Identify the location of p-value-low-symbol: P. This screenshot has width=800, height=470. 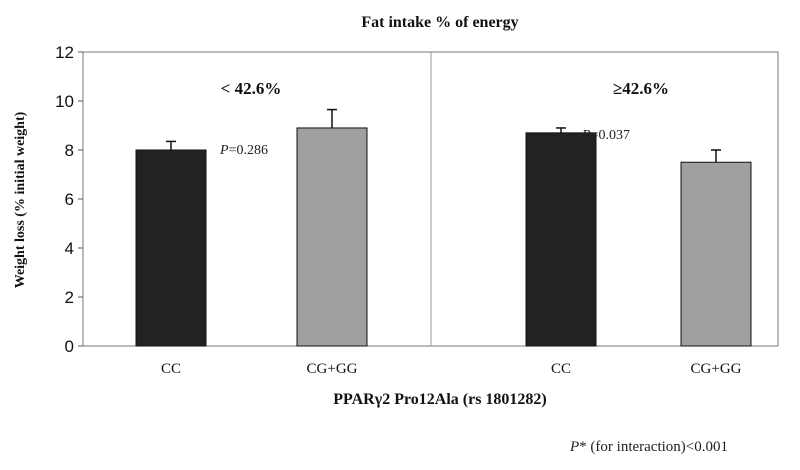
(224, 150).